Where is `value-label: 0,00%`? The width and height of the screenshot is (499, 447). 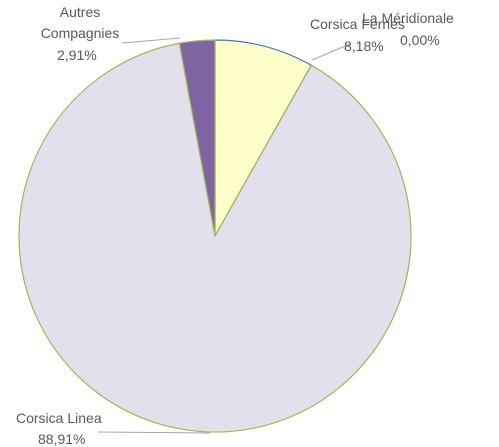 value-label: 0,00% is located at coordinates (420, 40).